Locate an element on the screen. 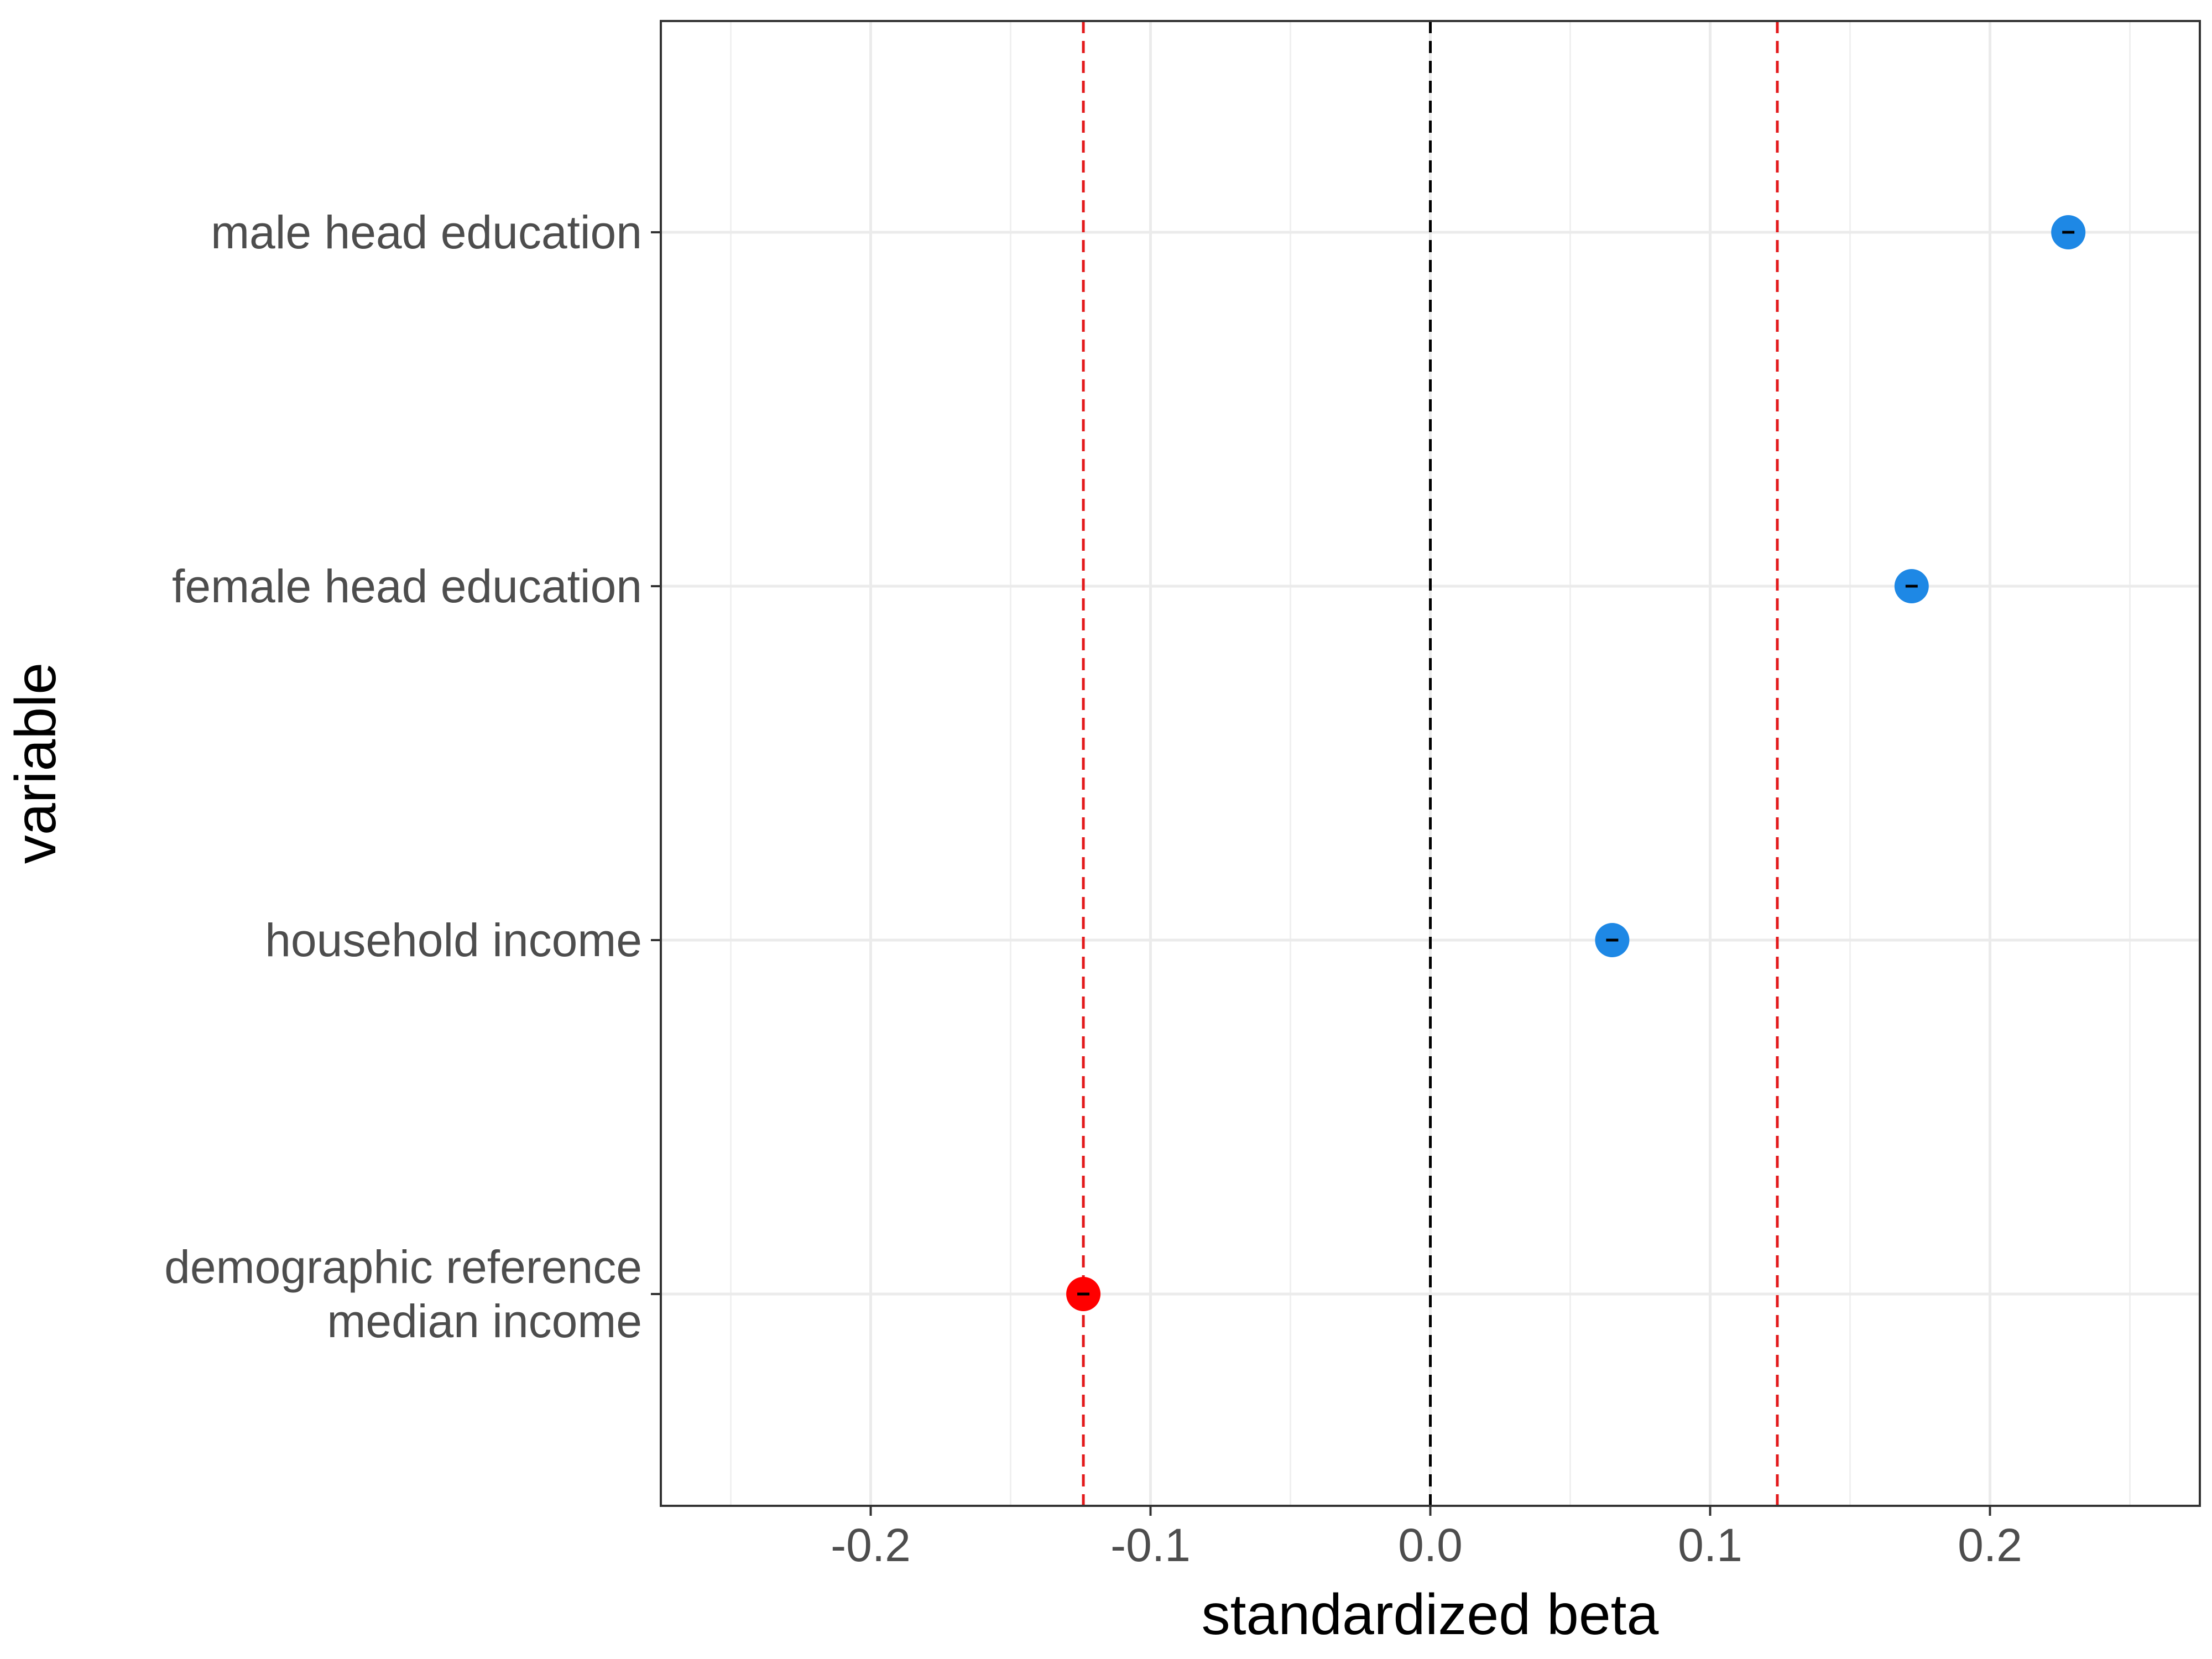 The width and height of the screenshot is (2212, 1659). x-tick-label-2: 0.0 is located at coordinates (1430, 1545).